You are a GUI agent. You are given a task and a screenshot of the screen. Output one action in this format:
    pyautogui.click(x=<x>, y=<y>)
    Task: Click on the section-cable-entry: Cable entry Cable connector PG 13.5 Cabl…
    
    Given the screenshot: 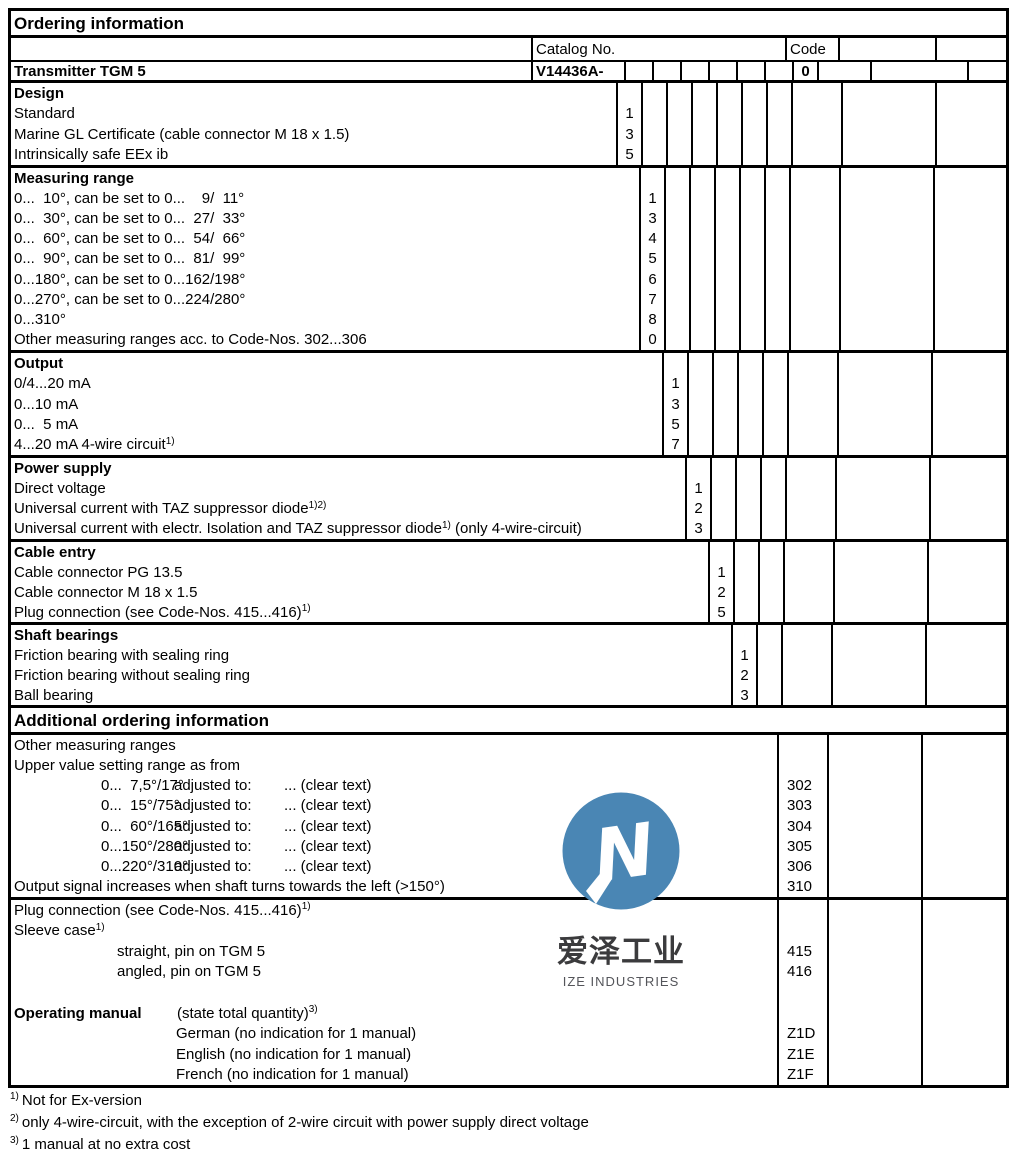 What is the action you would take?
    pyautogui.click(x=508, y=583)
    